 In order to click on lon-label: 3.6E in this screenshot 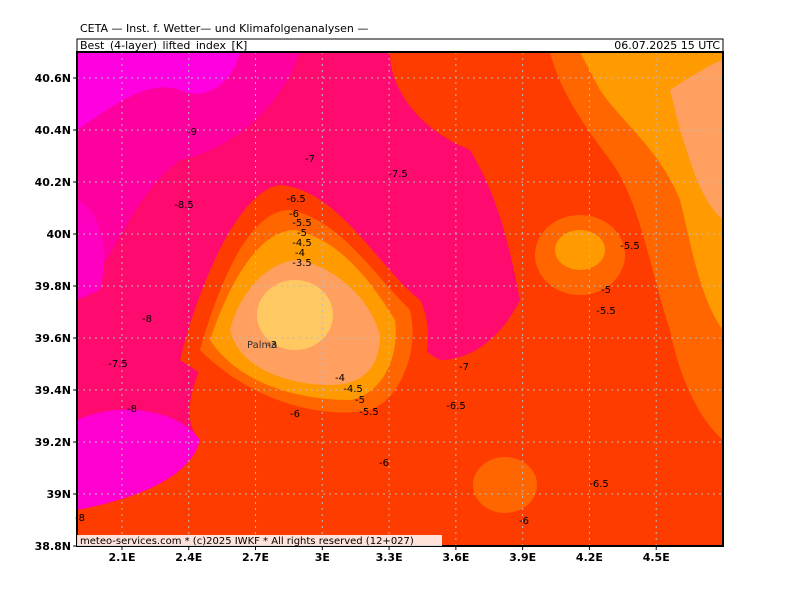, I will do `click(455, 557)`.